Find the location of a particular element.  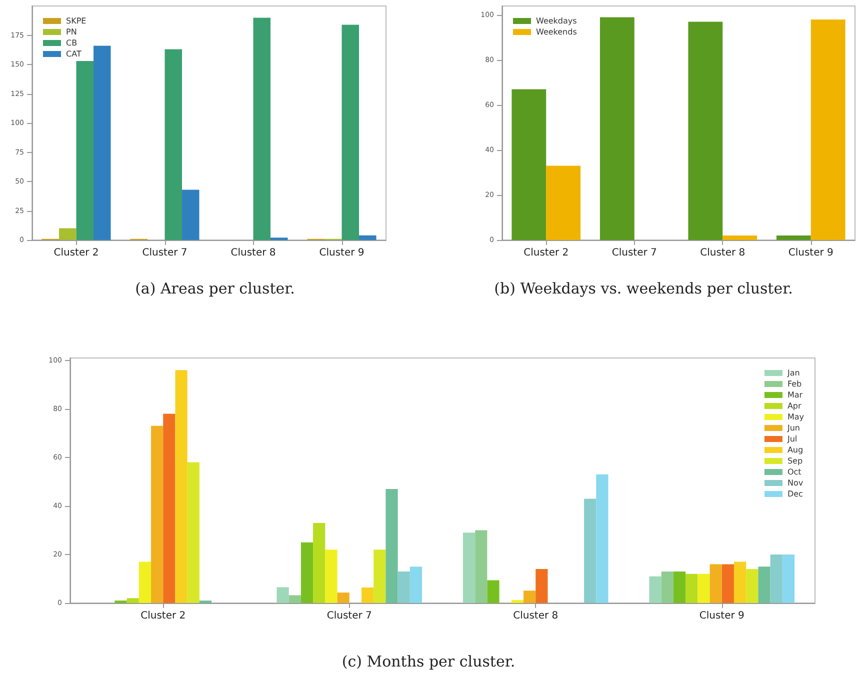

legend-label: Weekdays is located at coordinates (556, 21).